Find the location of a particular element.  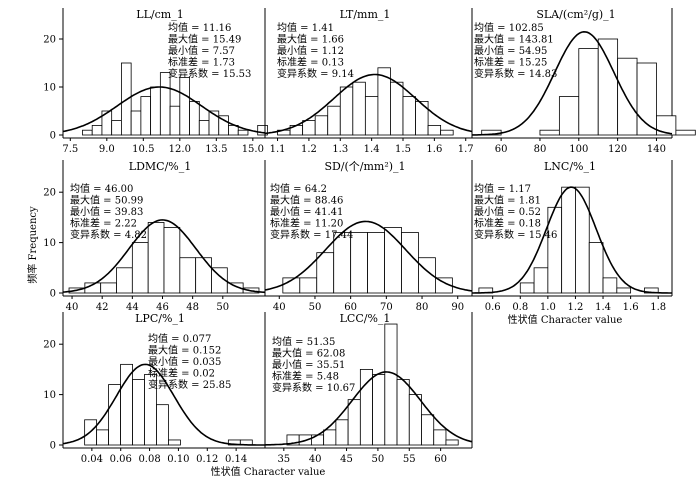

x-tick-label: 7.5 is located at coordinates (70, 149).